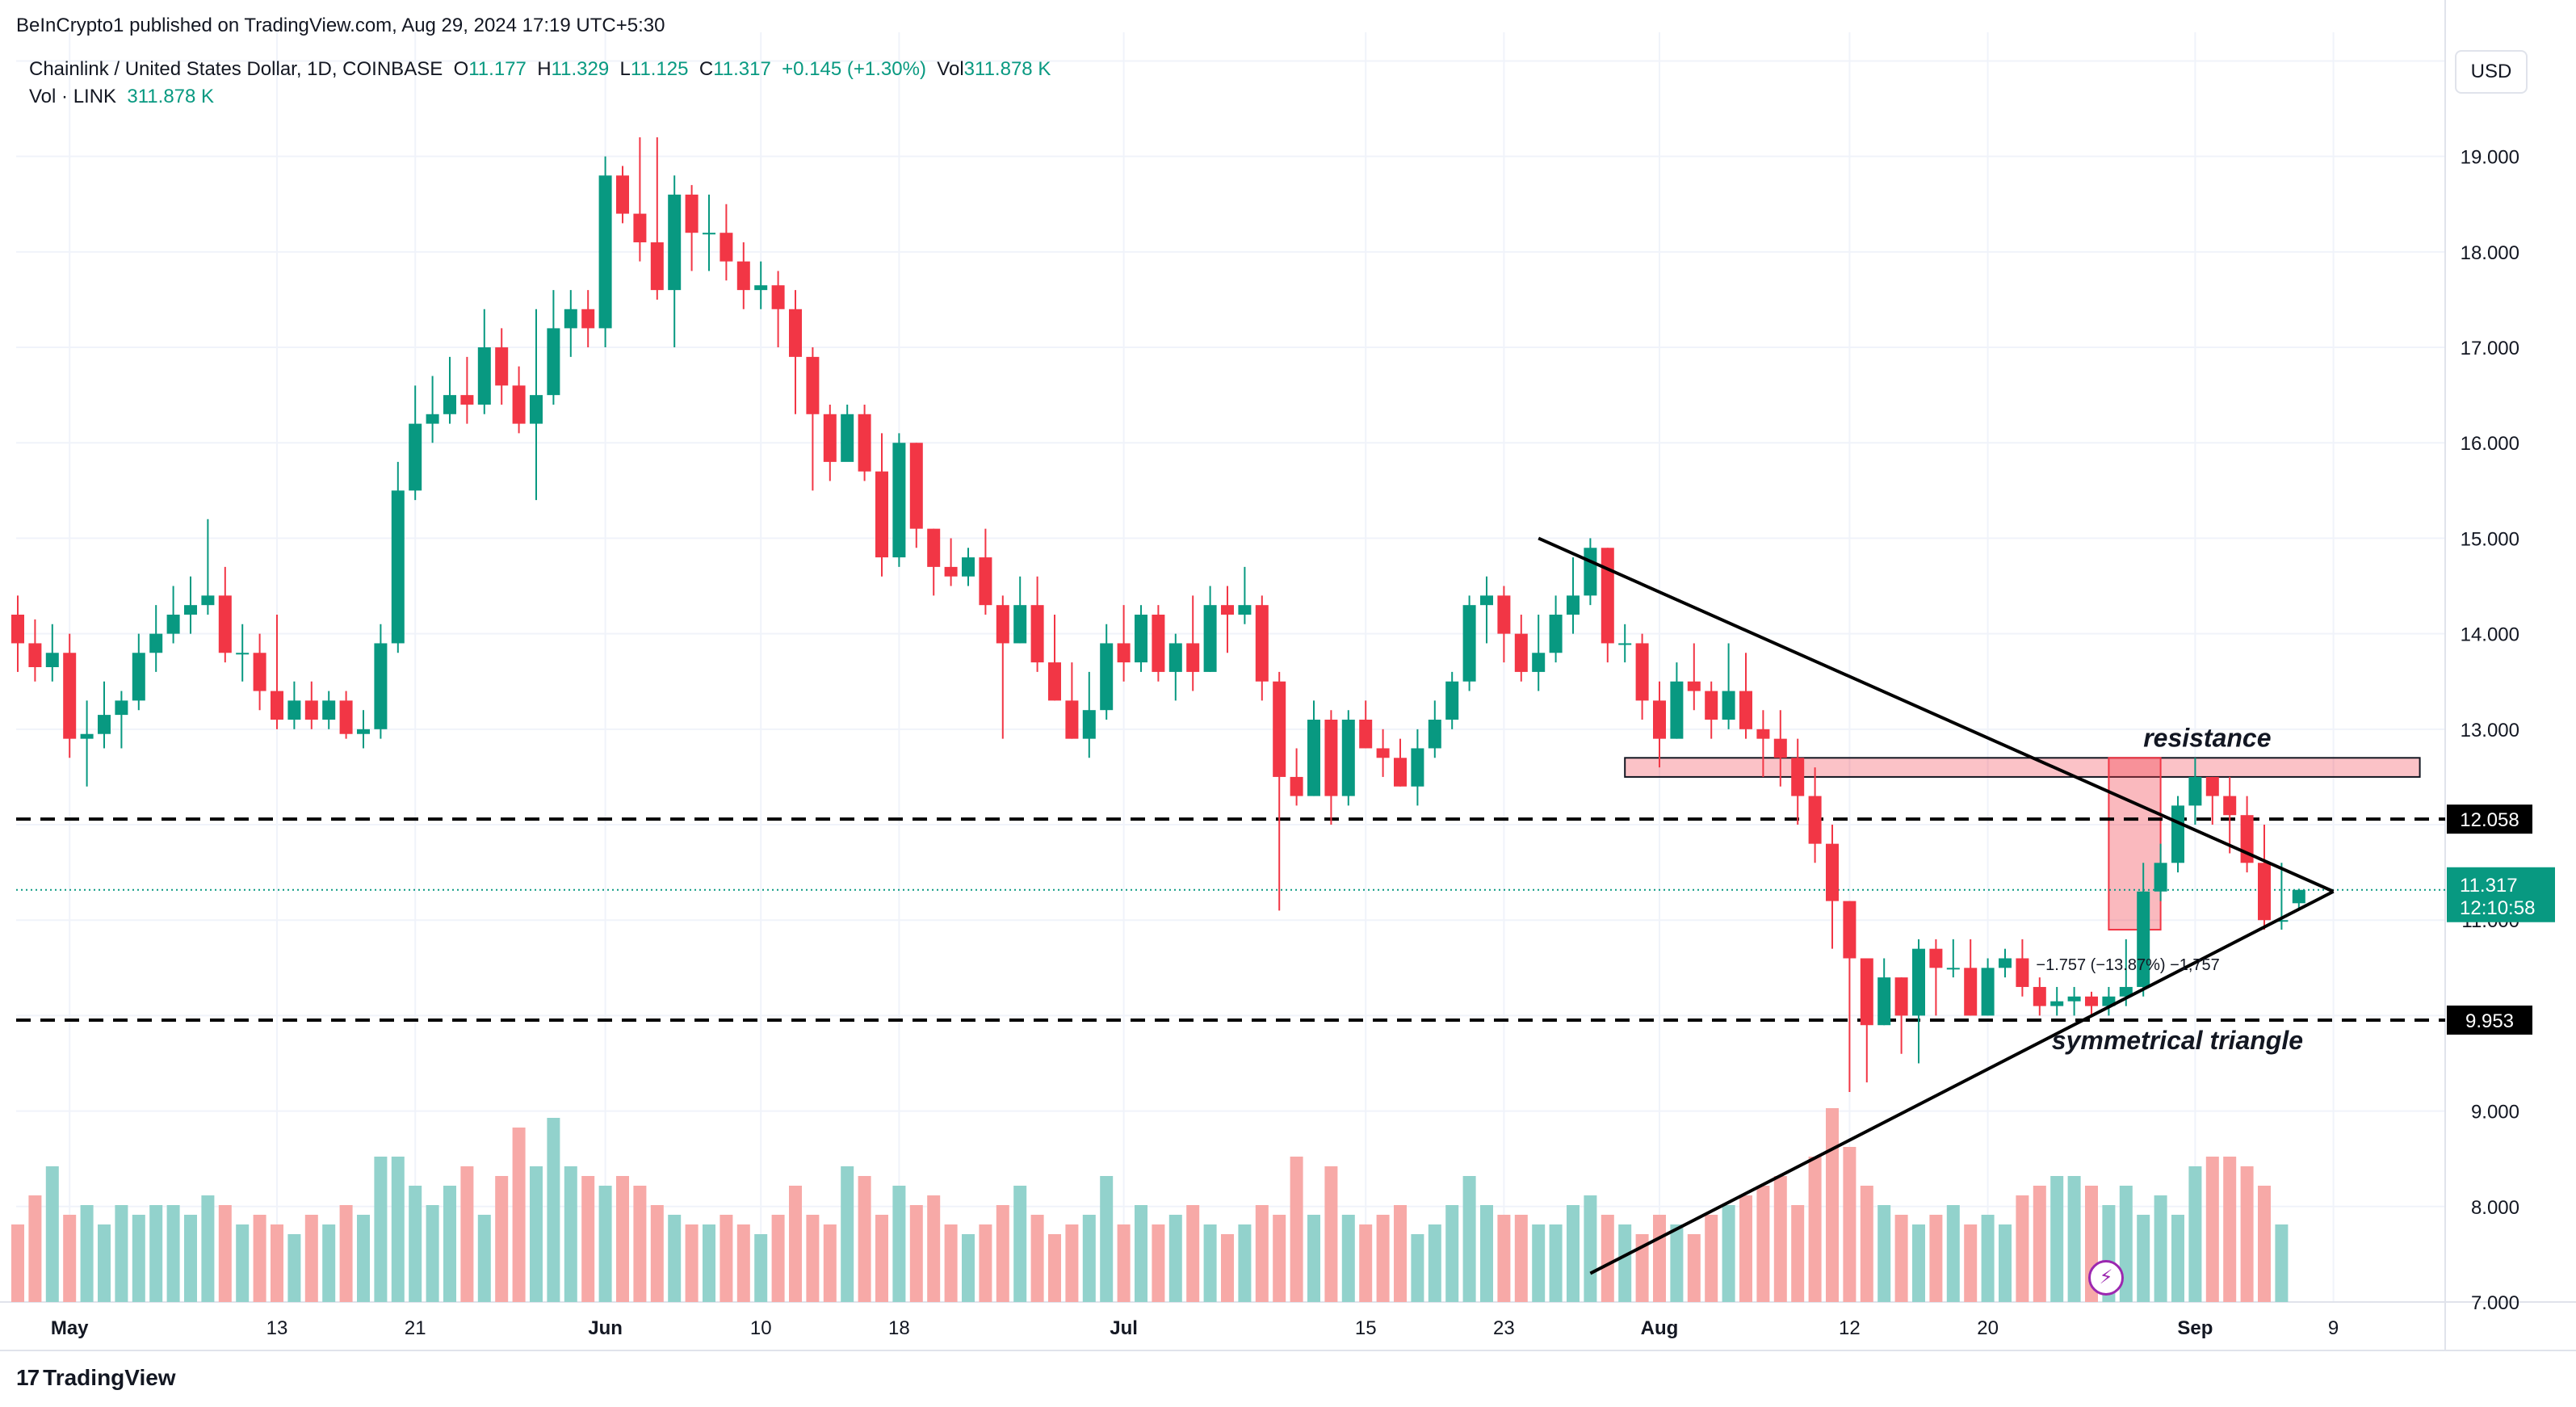 The image size is (2576, 1407). I want to click on volume-series-label: Vol · LINK, so click(73, 96).